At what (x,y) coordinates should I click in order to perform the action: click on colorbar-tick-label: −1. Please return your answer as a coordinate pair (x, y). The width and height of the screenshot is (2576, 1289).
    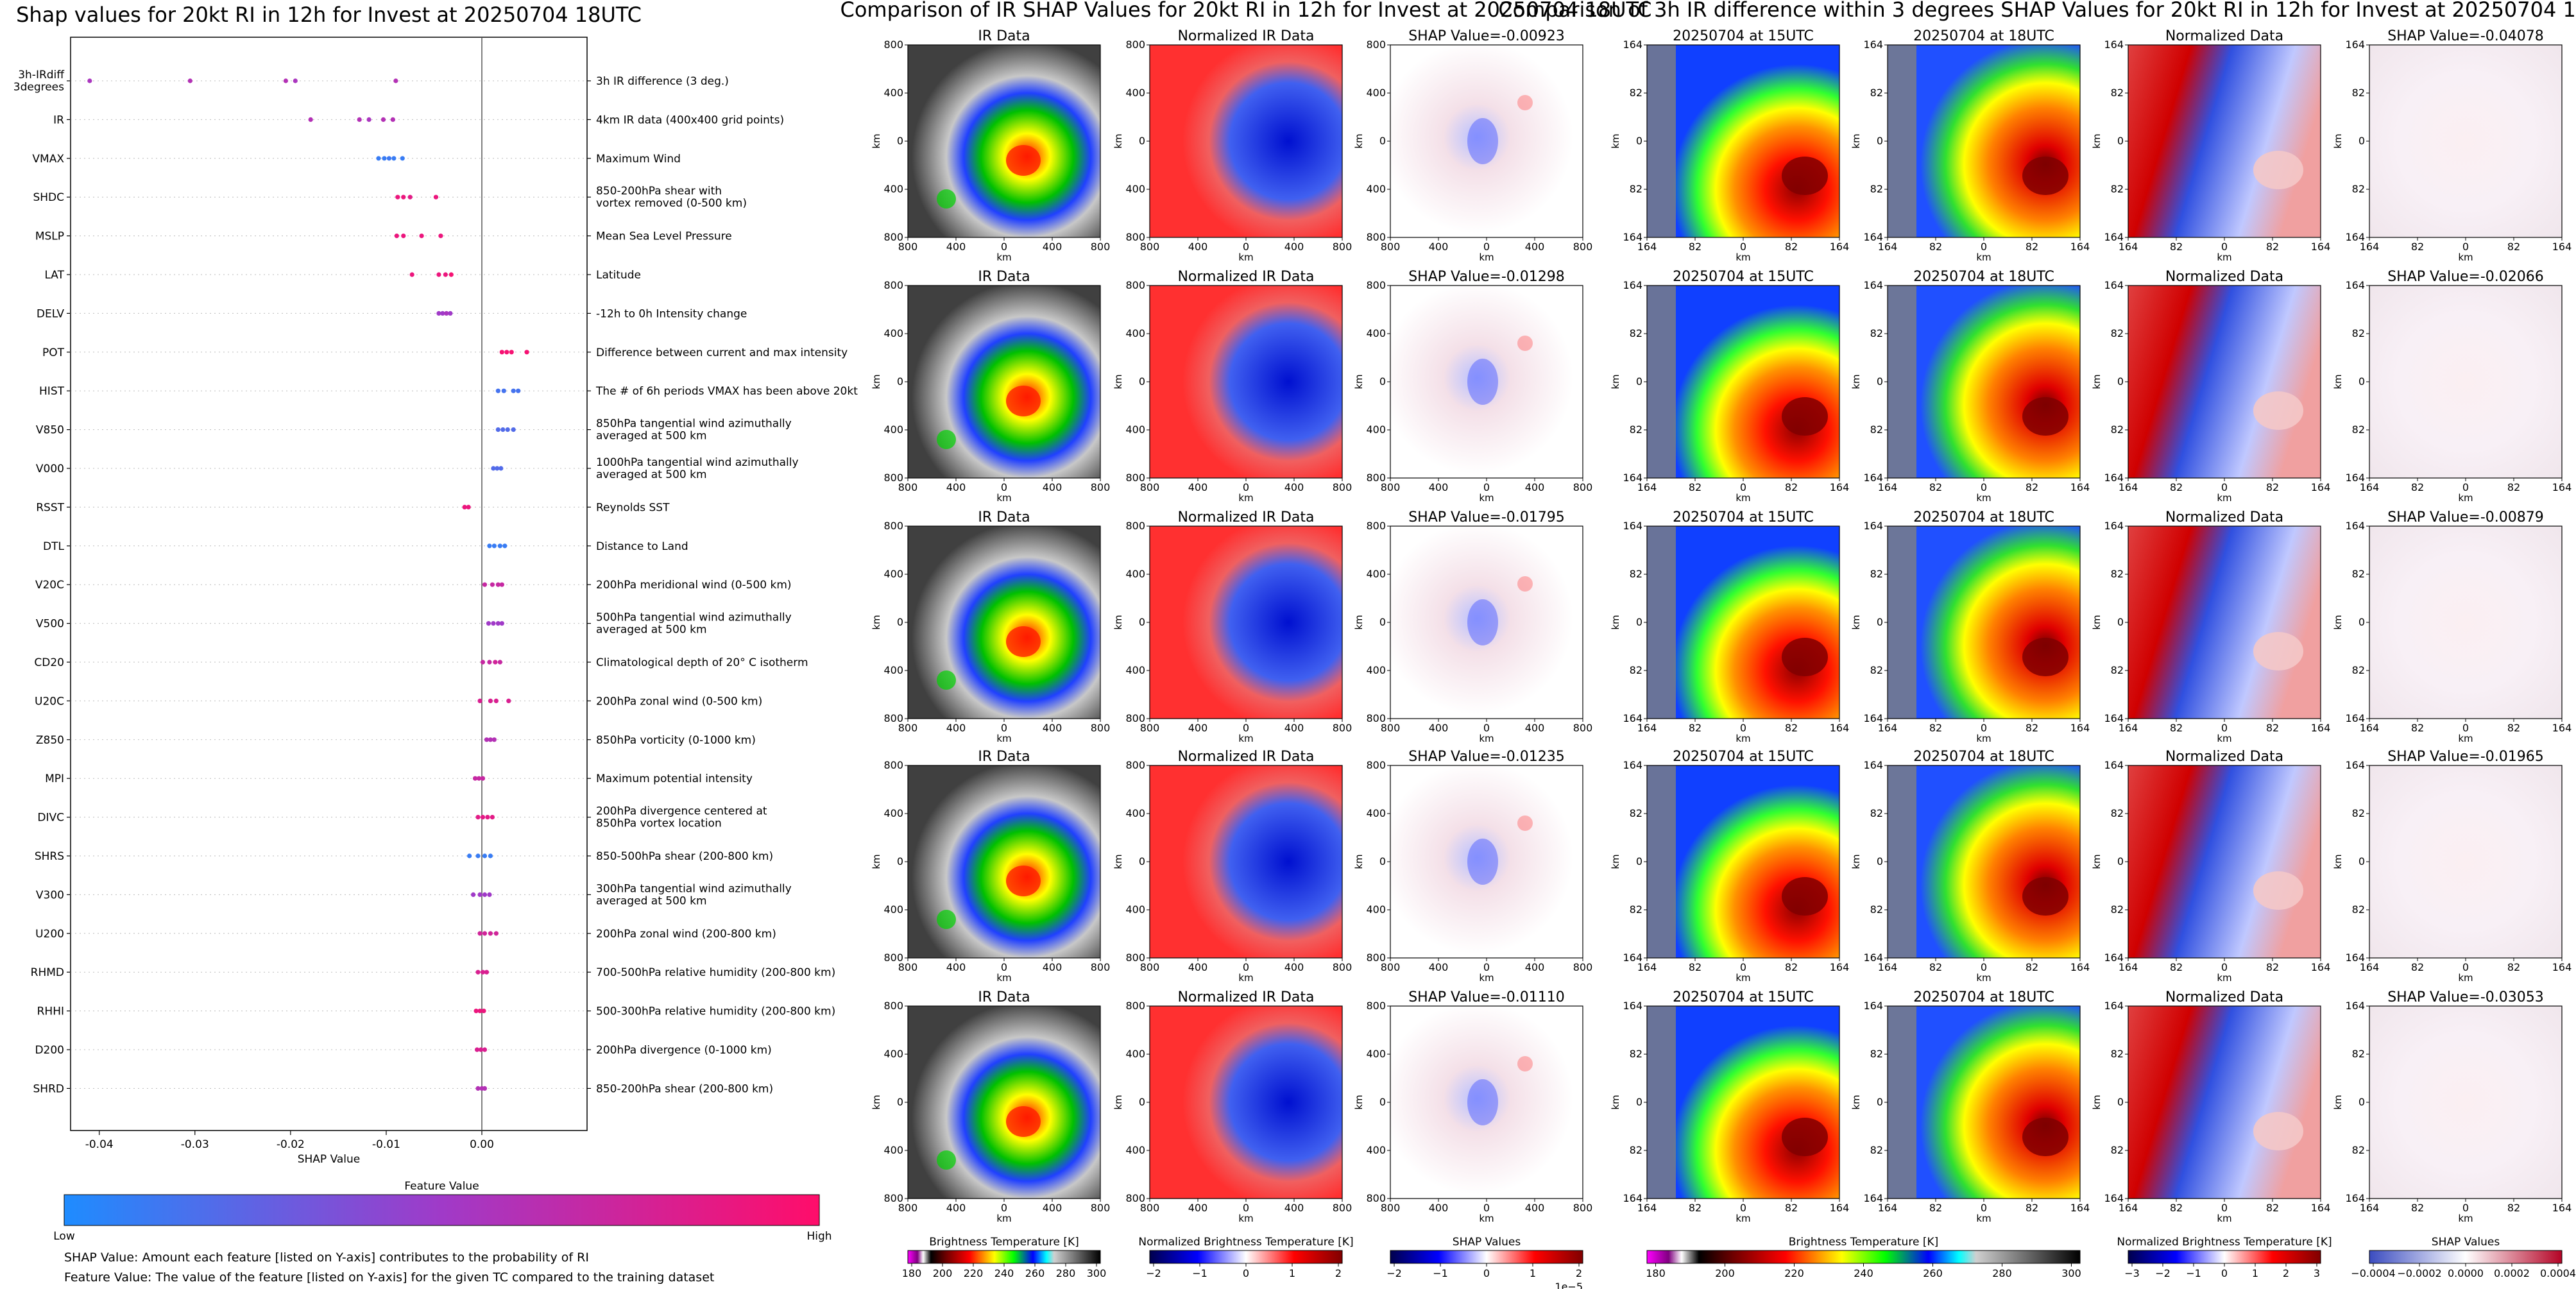
    Looking at the image, I should click on (2193, 1273).